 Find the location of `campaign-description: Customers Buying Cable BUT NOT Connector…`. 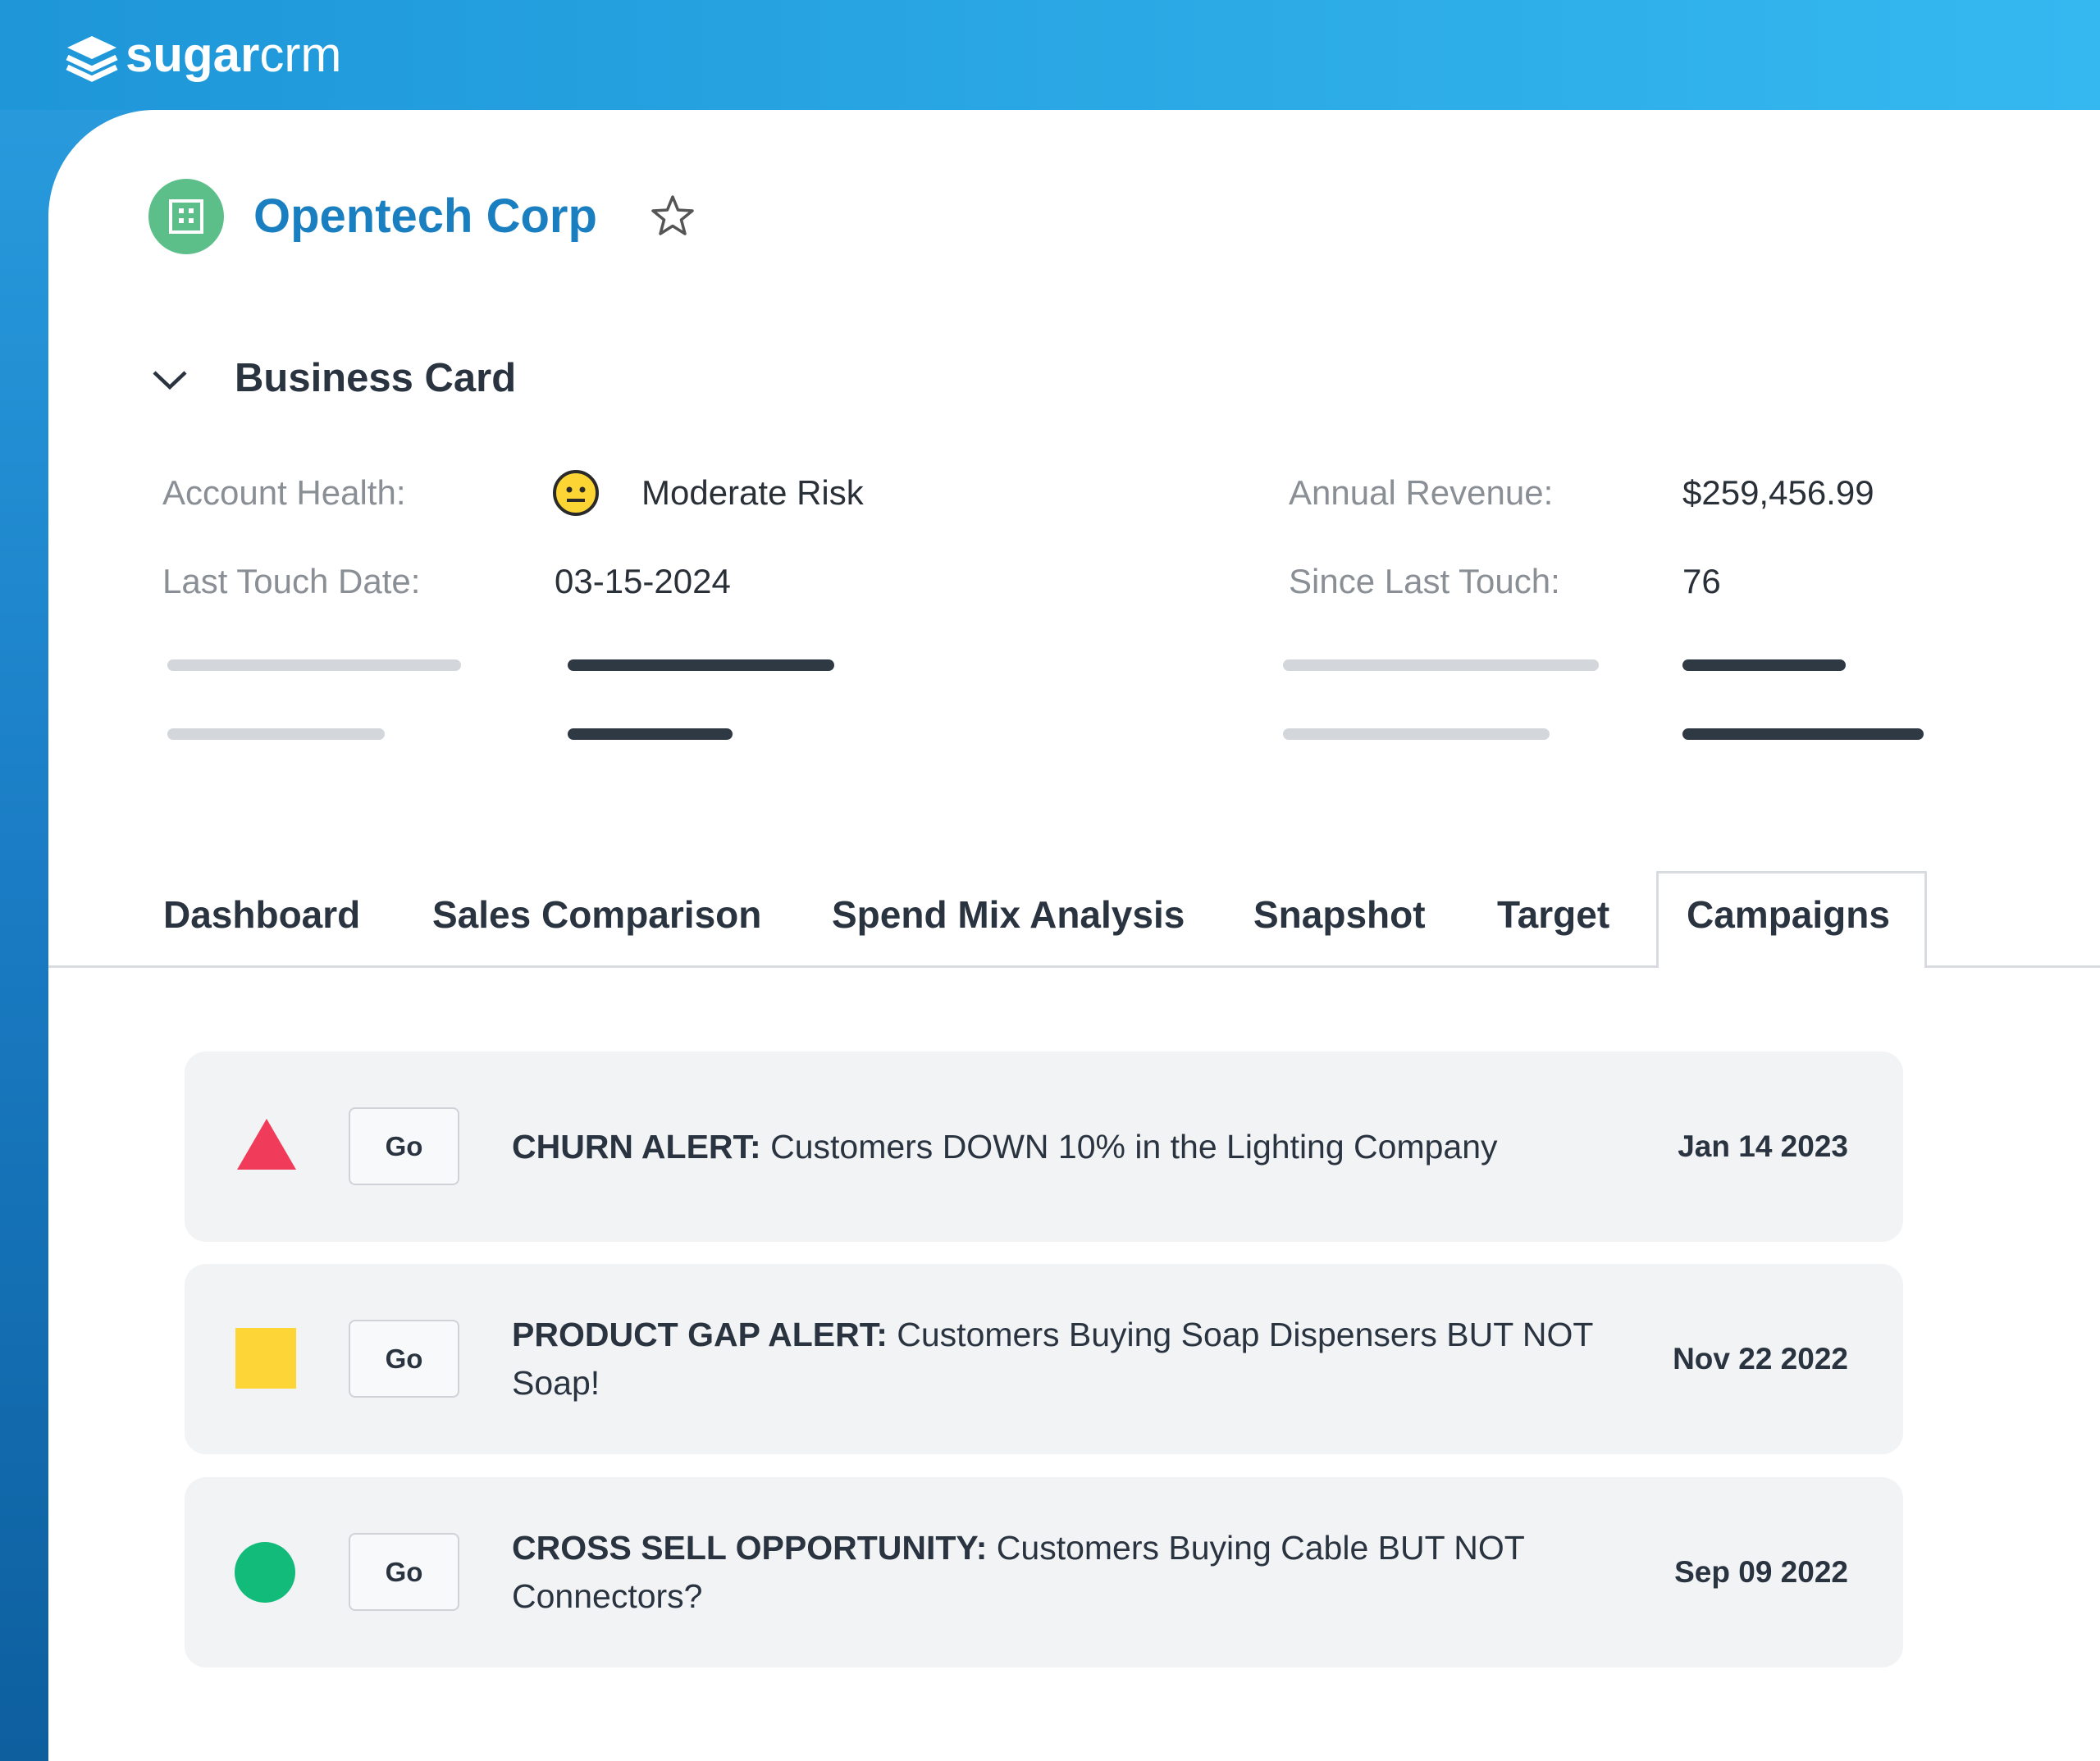

campaign-description: Customers Buying Cable BUT NOT Connector… is located at coordinates (1019, 1572).